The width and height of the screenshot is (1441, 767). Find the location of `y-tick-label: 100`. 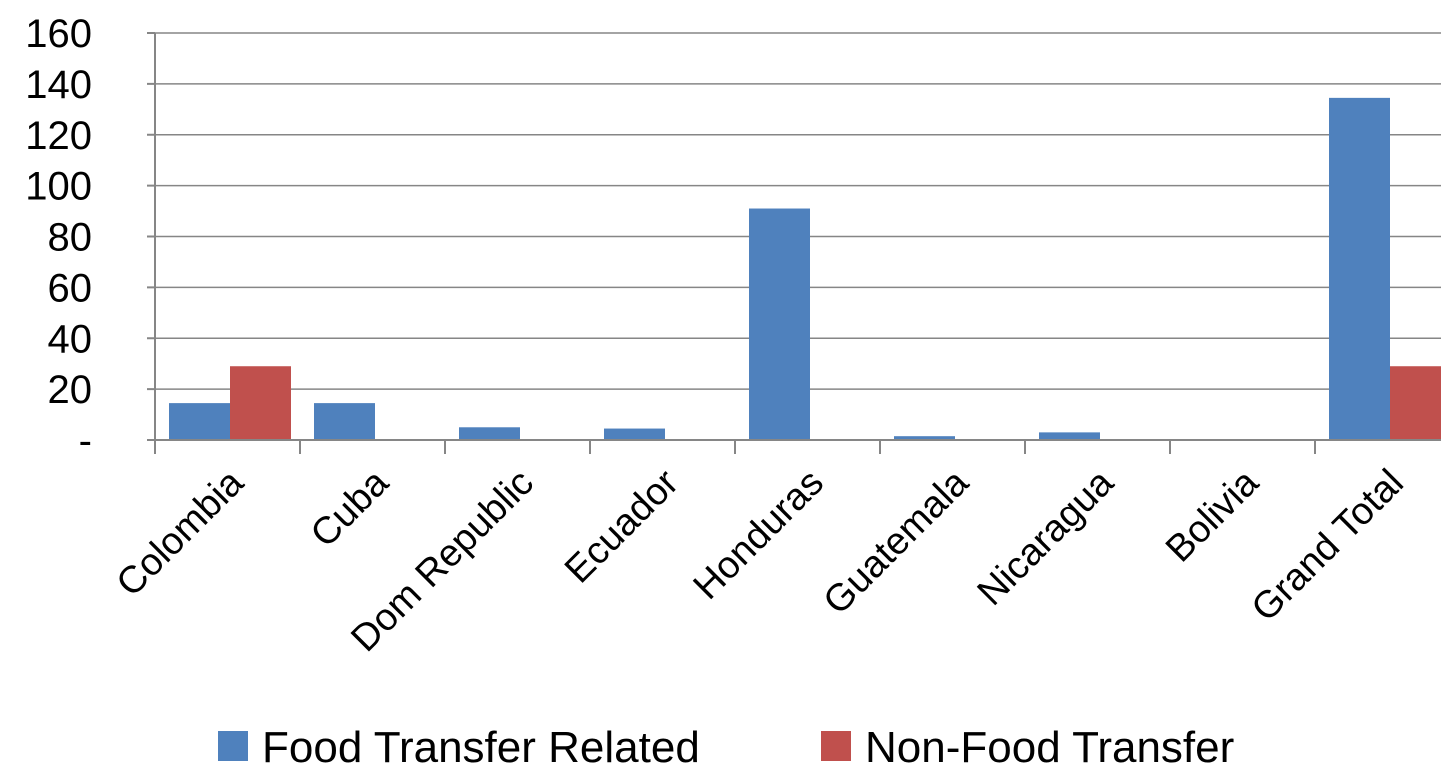

y-tick-label: 100 is located at coordinates (58, 187).